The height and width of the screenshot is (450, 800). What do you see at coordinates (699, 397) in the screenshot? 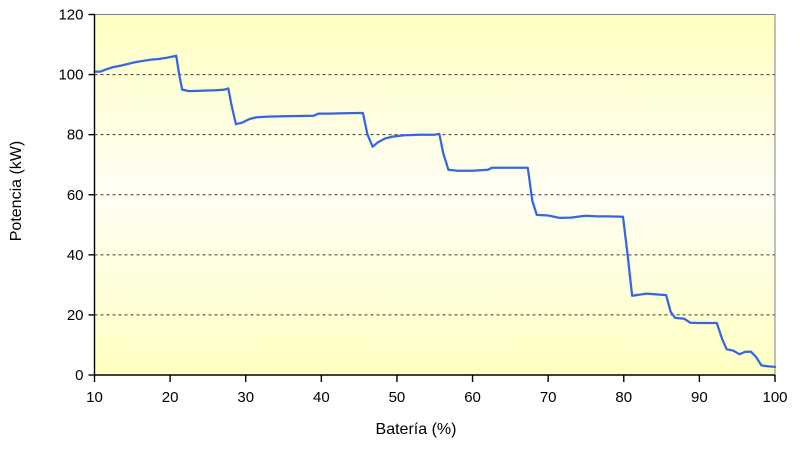
I see `x-tick-label: 90` at bounding box center [699, 397].